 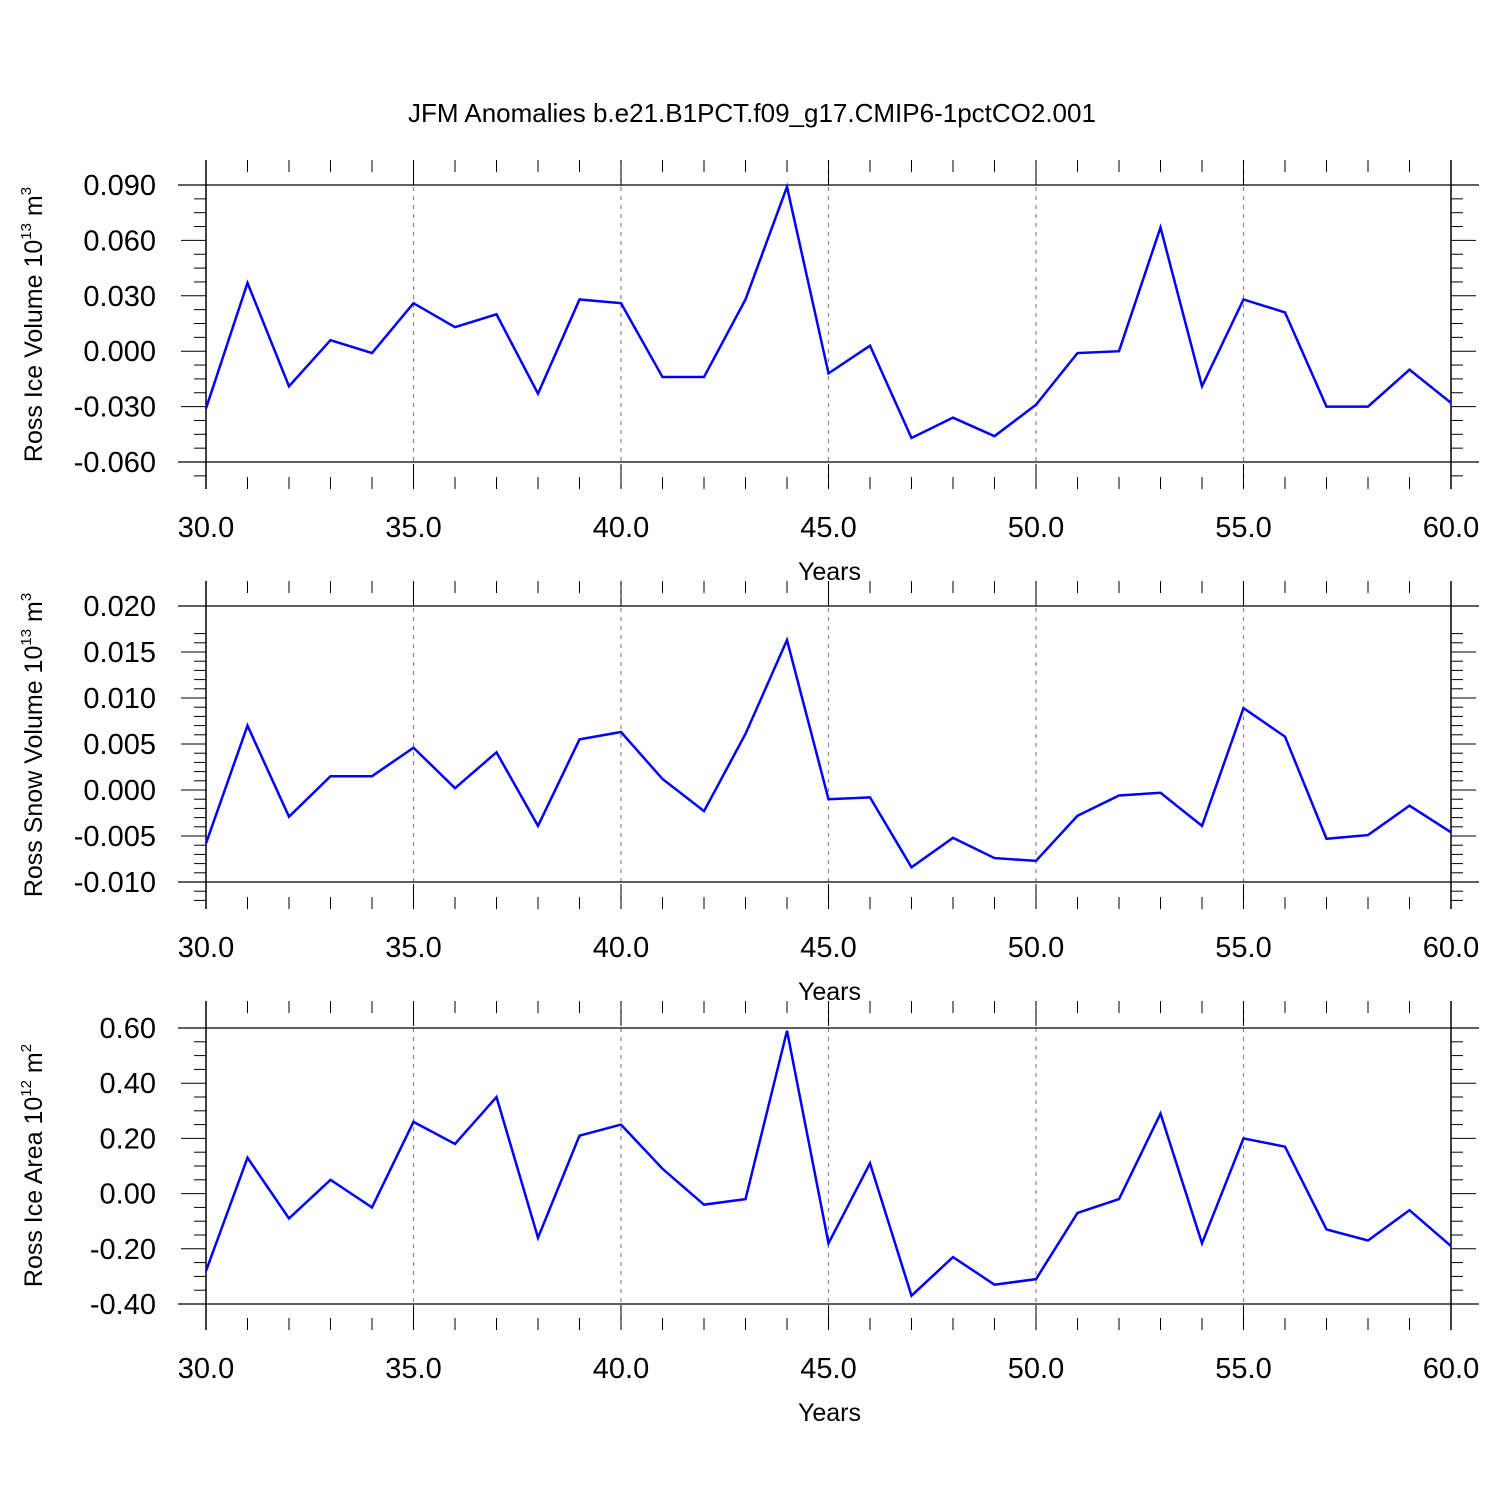 What do you see at coordinates (828, 1164) in the screenshot?
I see `series-line-ice-area` at bounding box center [828, 1164].